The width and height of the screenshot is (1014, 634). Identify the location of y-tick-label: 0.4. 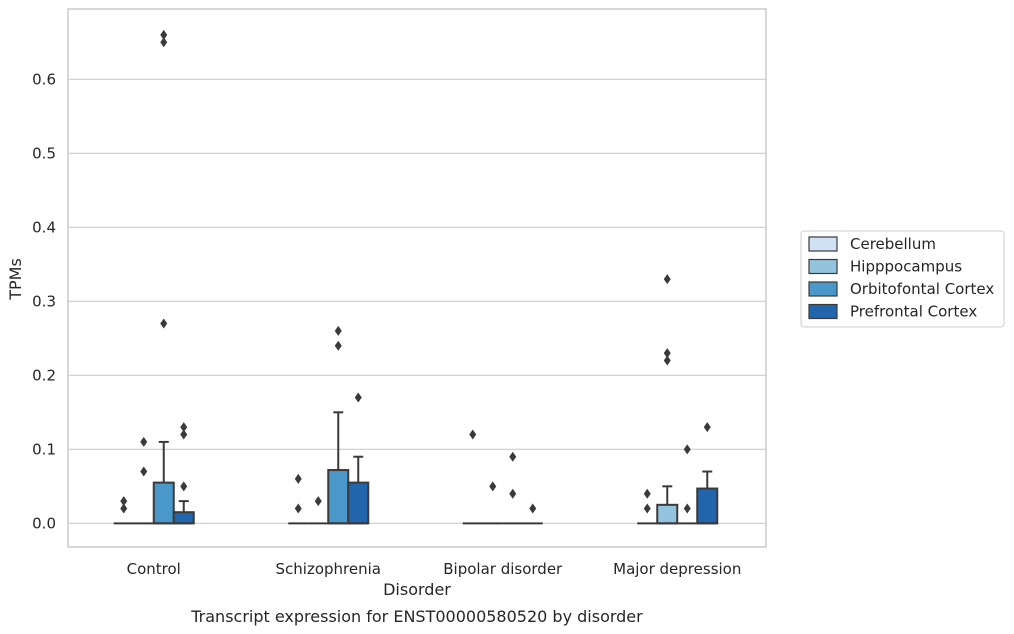
(44, 227).